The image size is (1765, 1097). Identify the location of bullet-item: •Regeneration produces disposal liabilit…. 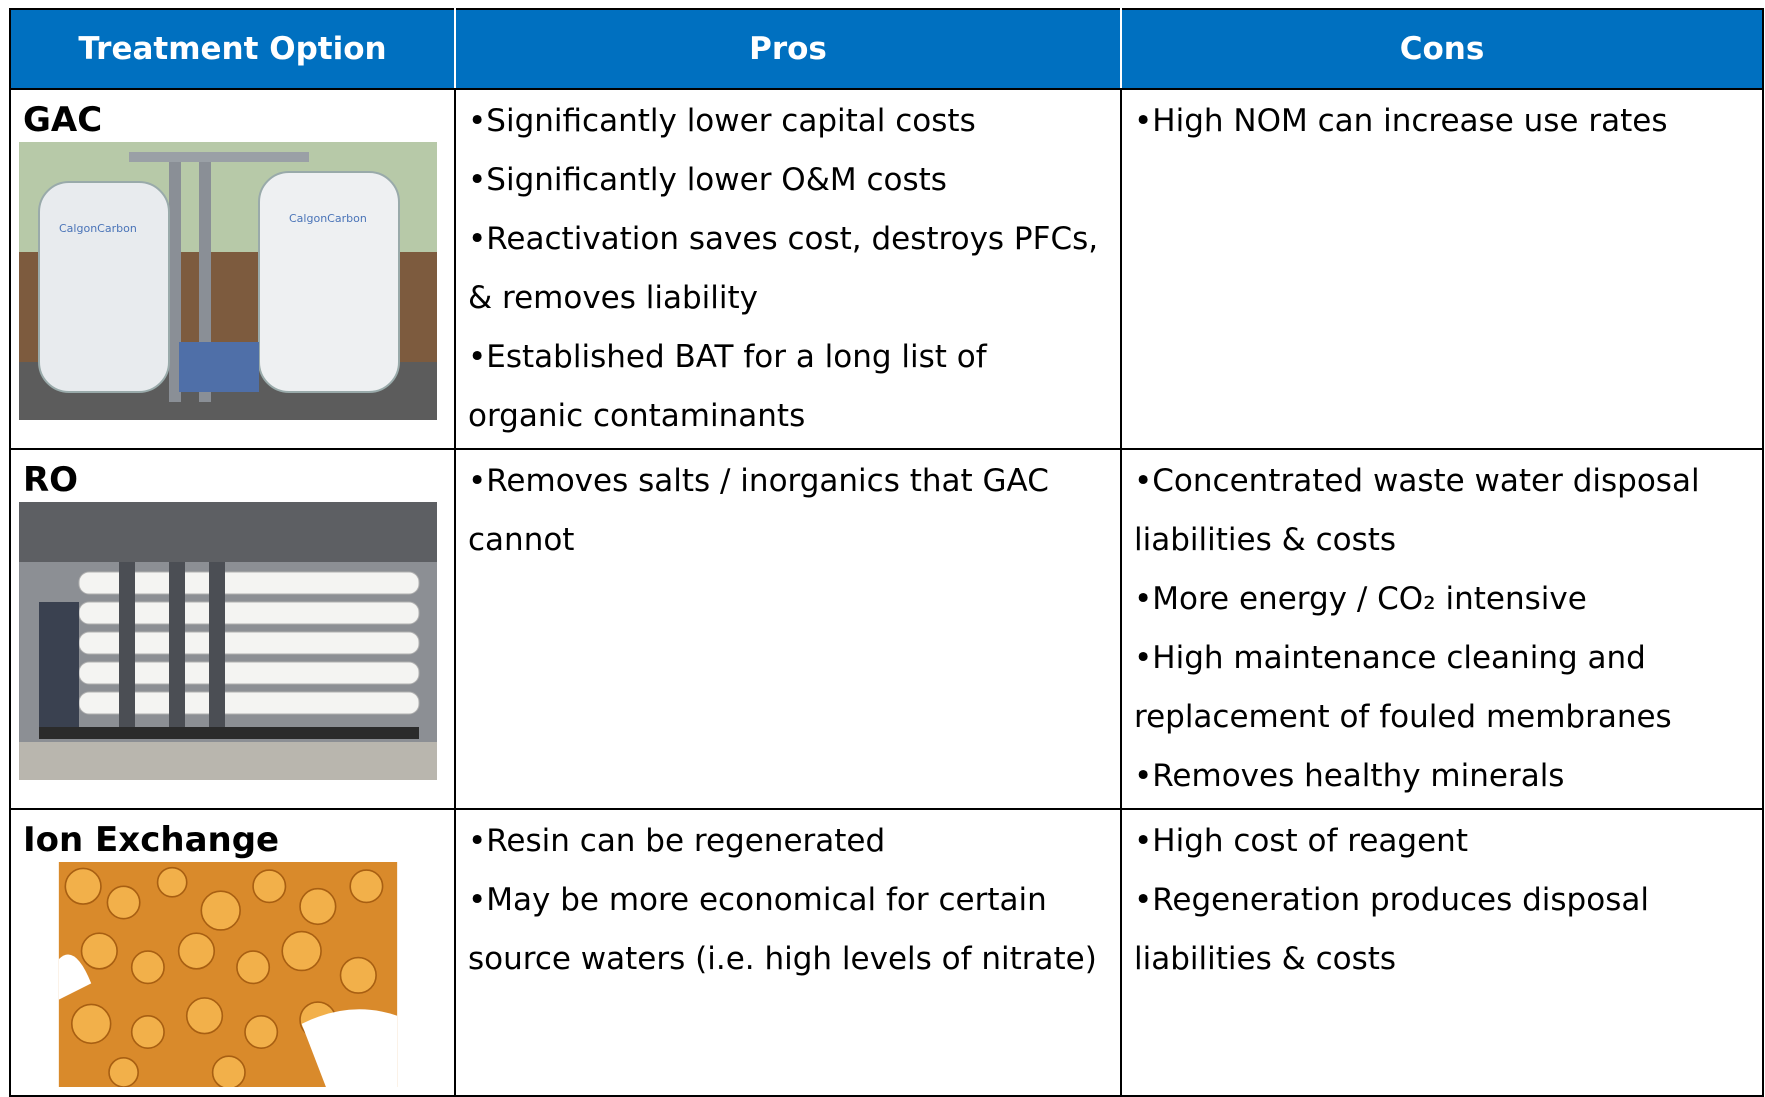
(1391, 929).